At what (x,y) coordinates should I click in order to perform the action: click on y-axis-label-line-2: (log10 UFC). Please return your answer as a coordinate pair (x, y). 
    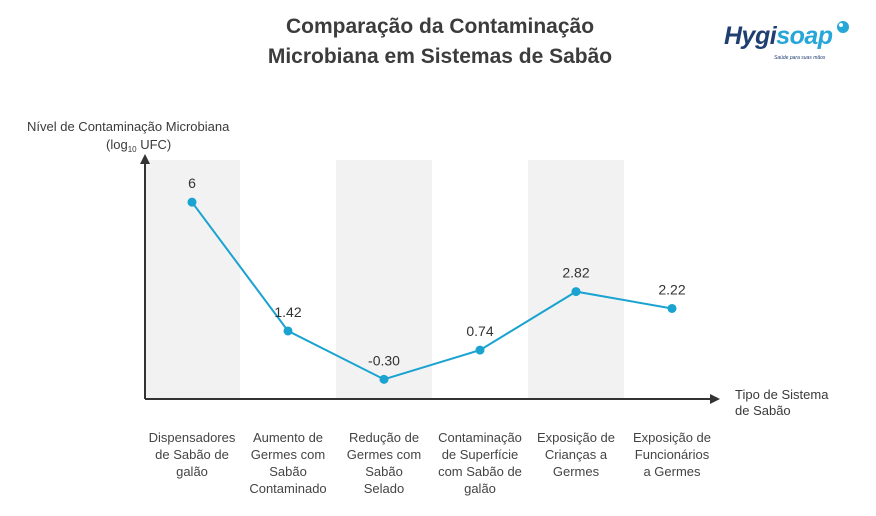
    Looking at the image, I should click on (138, 145).